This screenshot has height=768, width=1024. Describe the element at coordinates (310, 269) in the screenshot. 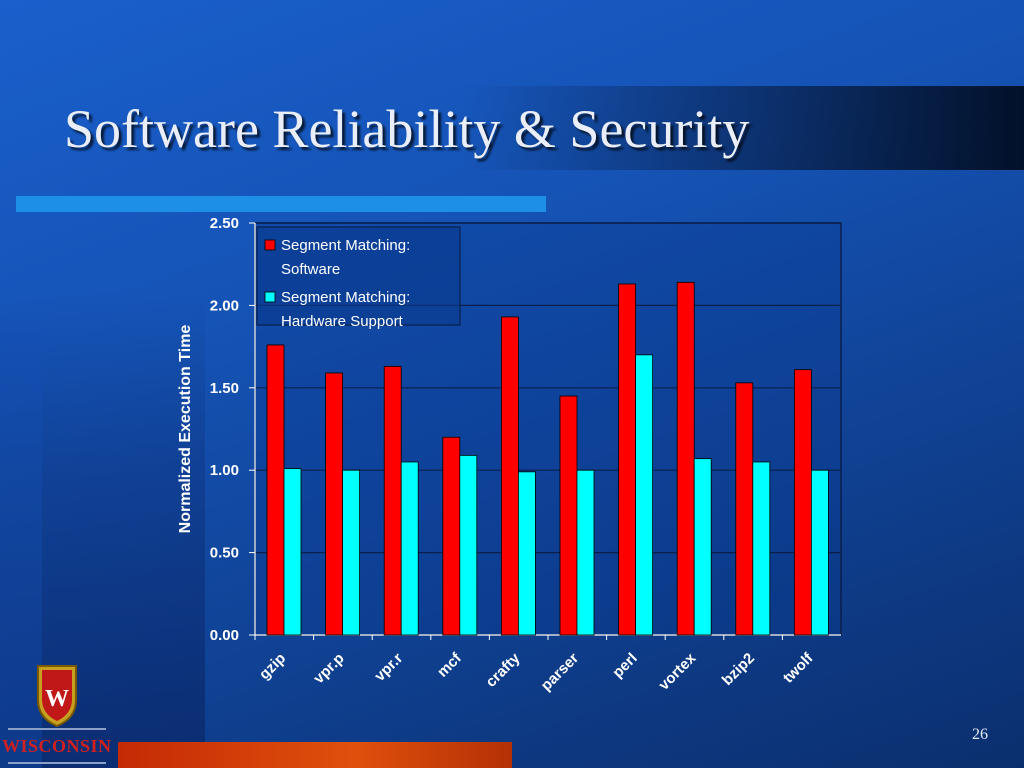

I see `legend-label: Software` at that location.